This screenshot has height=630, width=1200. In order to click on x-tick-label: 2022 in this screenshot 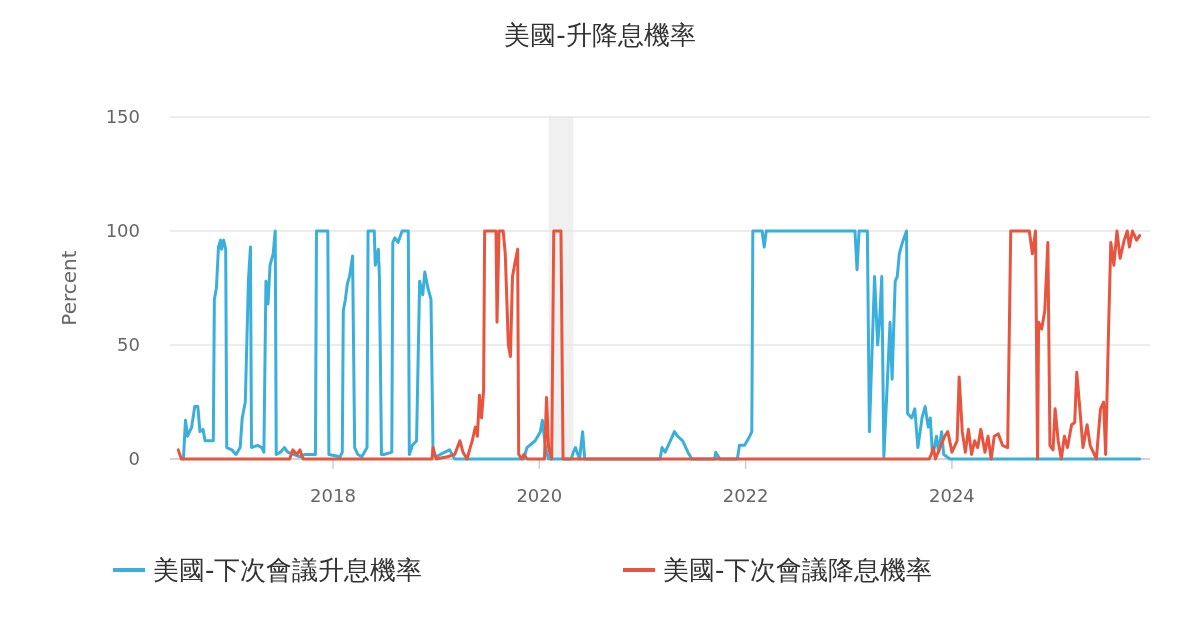, I will do `click(745, 495)`.